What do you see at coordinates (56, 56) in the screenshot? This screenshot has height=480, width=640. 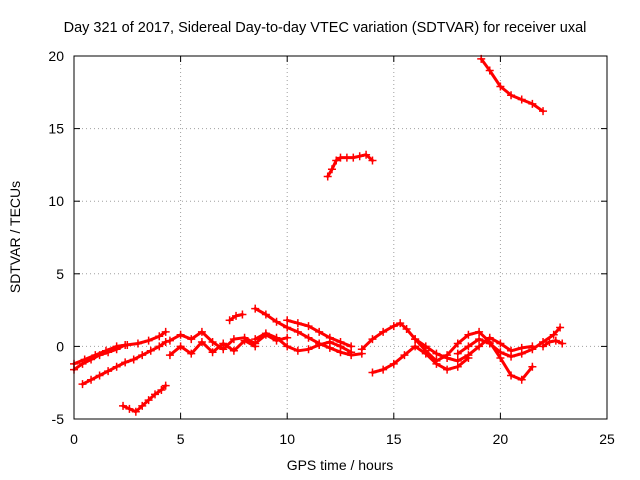 I see `y-tick-label: 20` at bounding box center [56, 56].